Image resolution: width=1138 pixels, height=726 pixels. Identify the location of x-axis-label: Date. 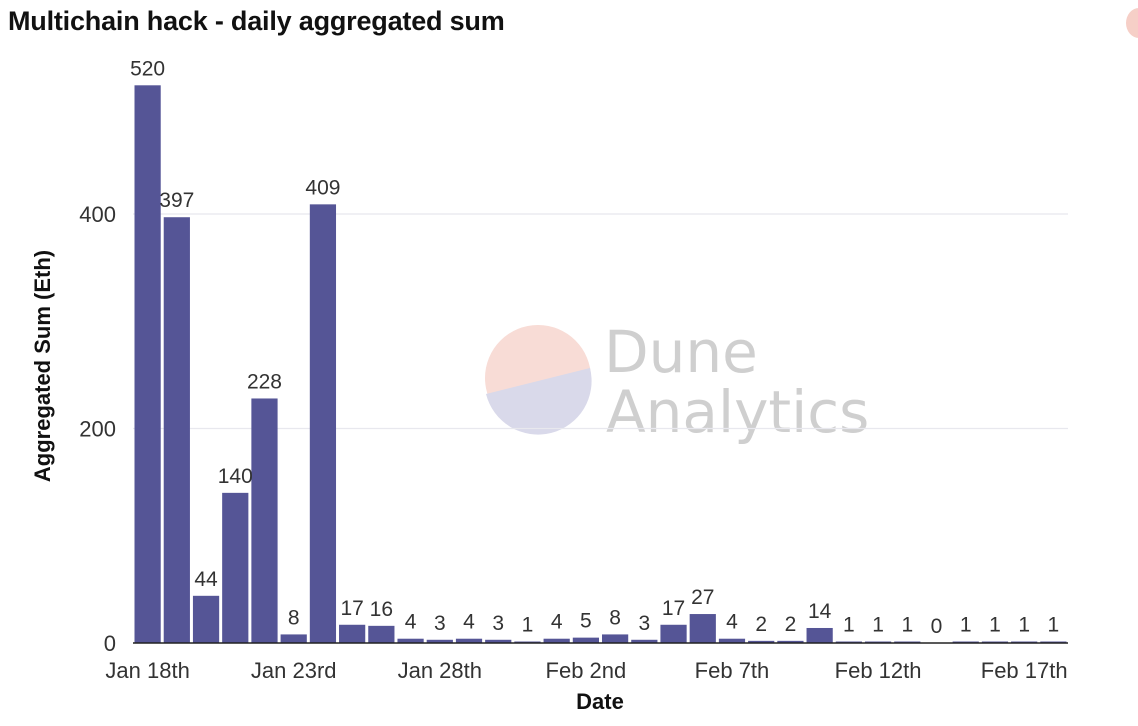
(600, 701).